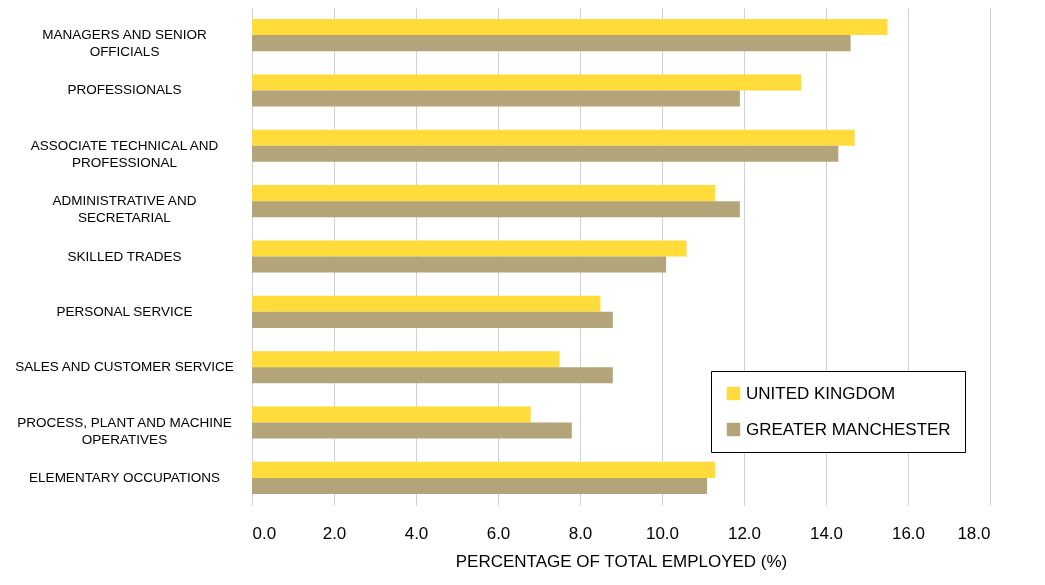  What do you see at coordinates (334, 533) in the screenshot?
I see `x-tick-label: 2.0` at bounding box center [334, 533].